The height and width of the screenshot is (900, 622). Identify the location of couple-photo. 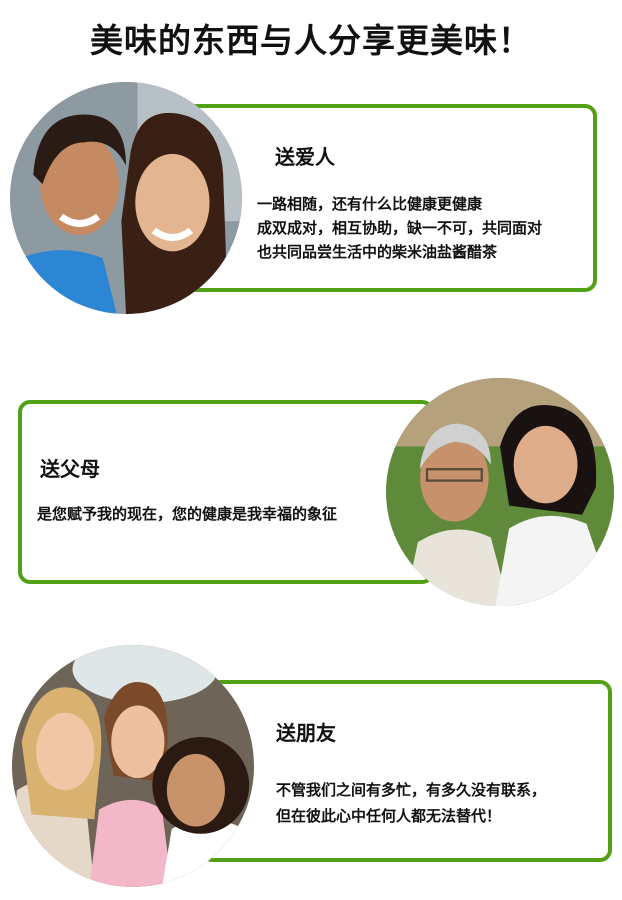
(126, 198).